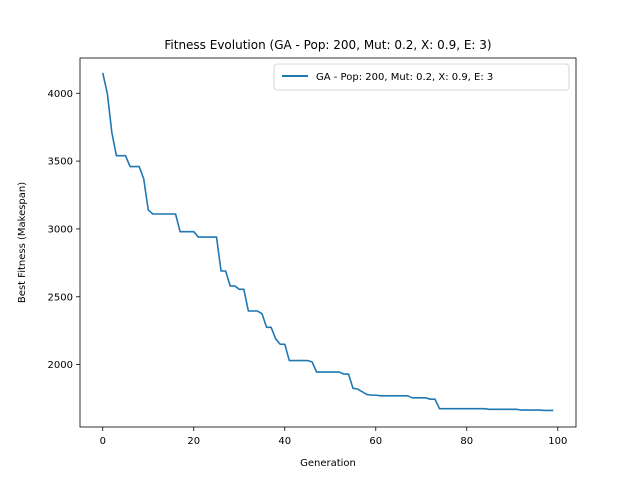  I want to click on x-tick-label: 100, so click(557, 441).